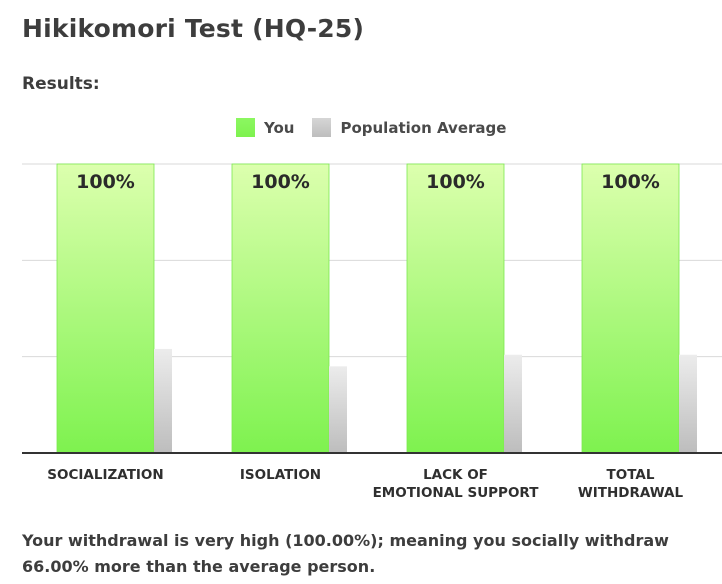  I want to click on page-title: Hikikomori Test (HQ-25), so click(193, 28).